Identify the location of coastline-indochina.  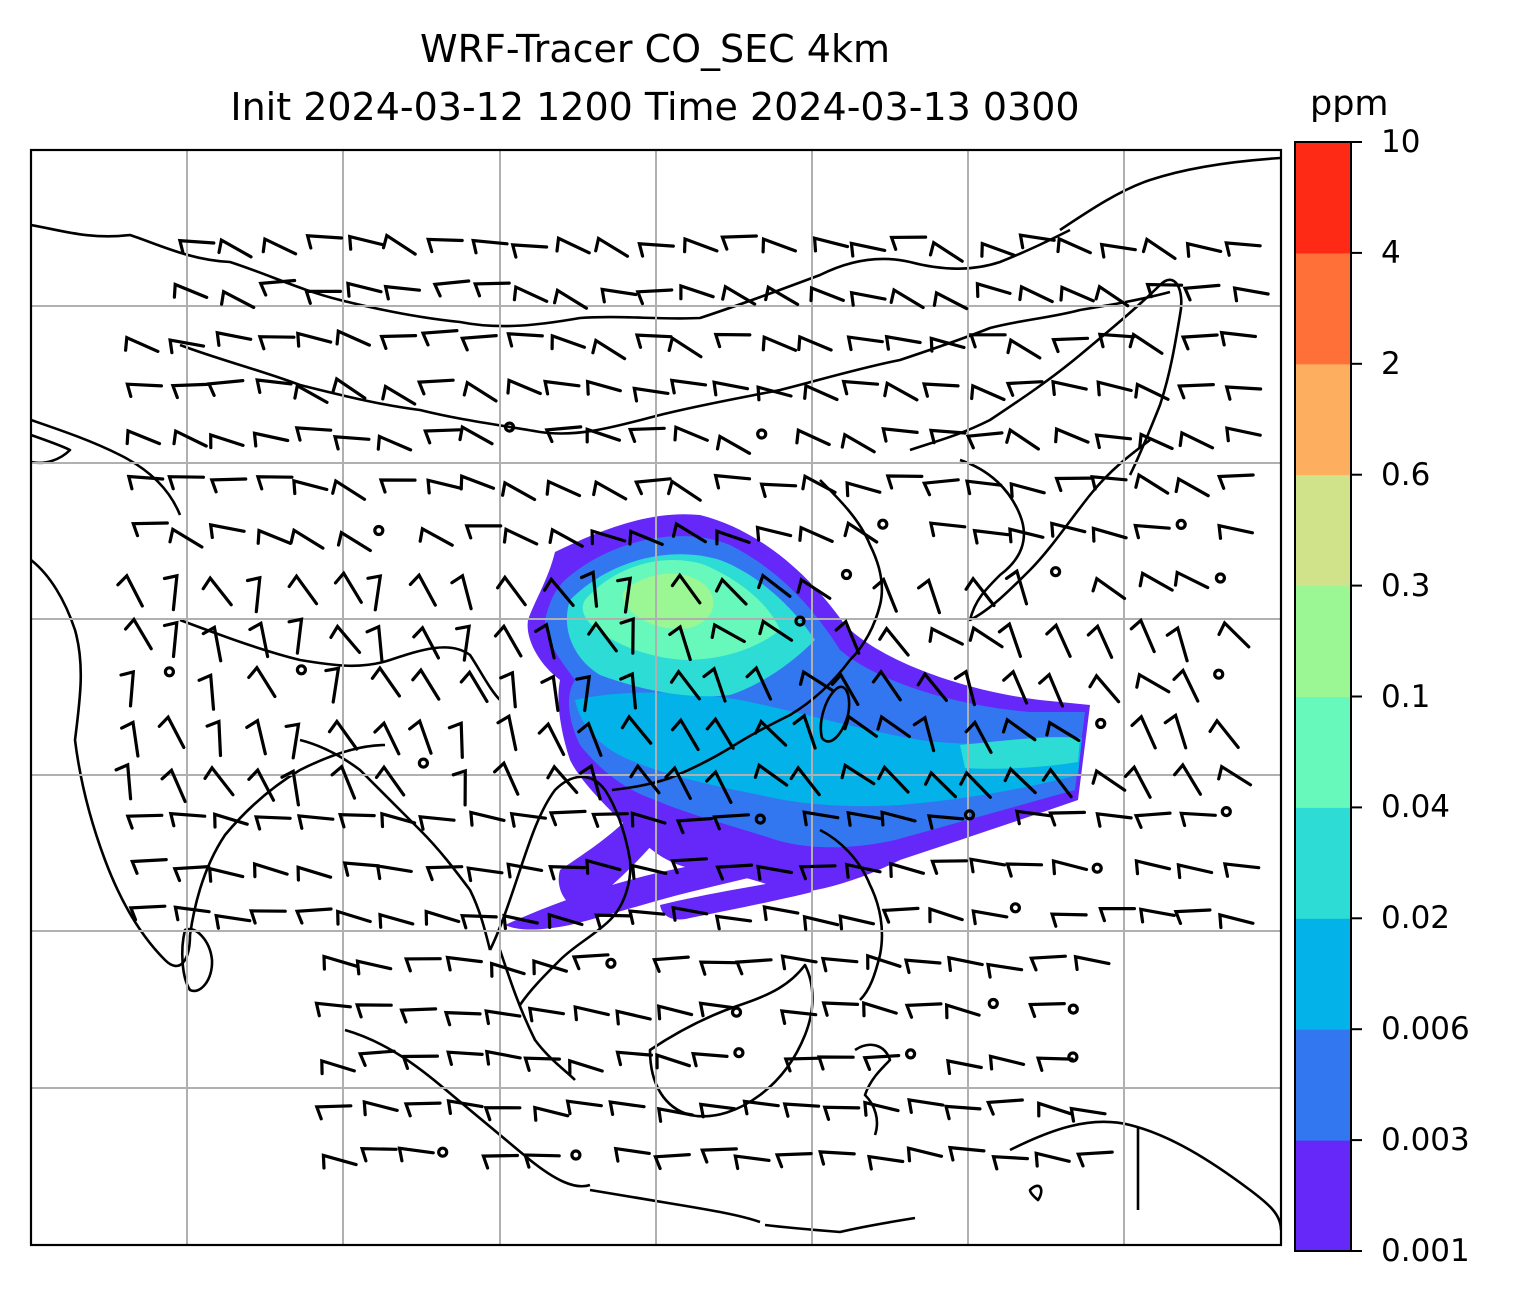
(560, 890).